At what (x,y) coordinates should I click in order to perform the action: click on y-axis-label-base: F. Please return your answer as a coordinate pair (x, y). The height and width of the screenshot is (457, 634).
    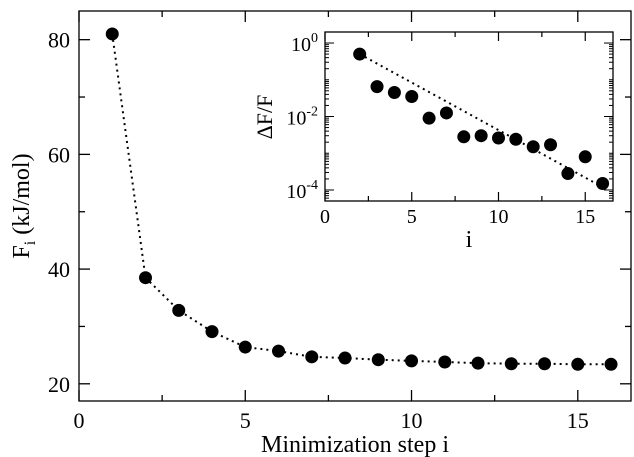
    Looking at the image, I should click on (22, 251).